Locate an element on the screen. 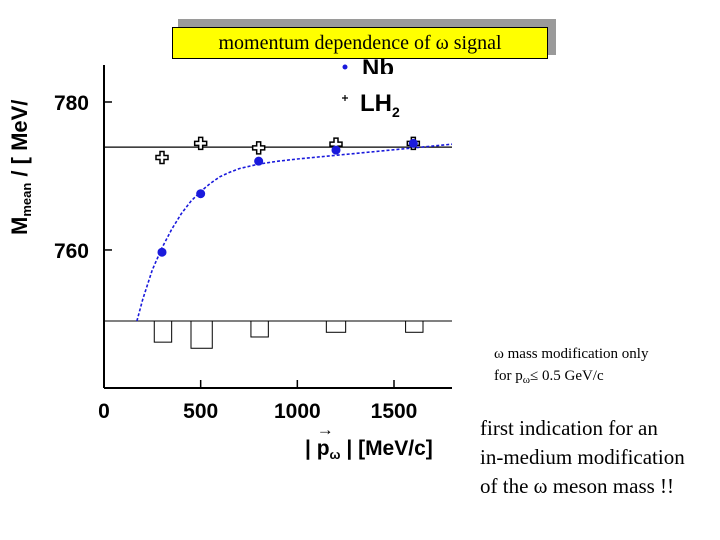  fit-curve-path is located at coordinates (294, 232).